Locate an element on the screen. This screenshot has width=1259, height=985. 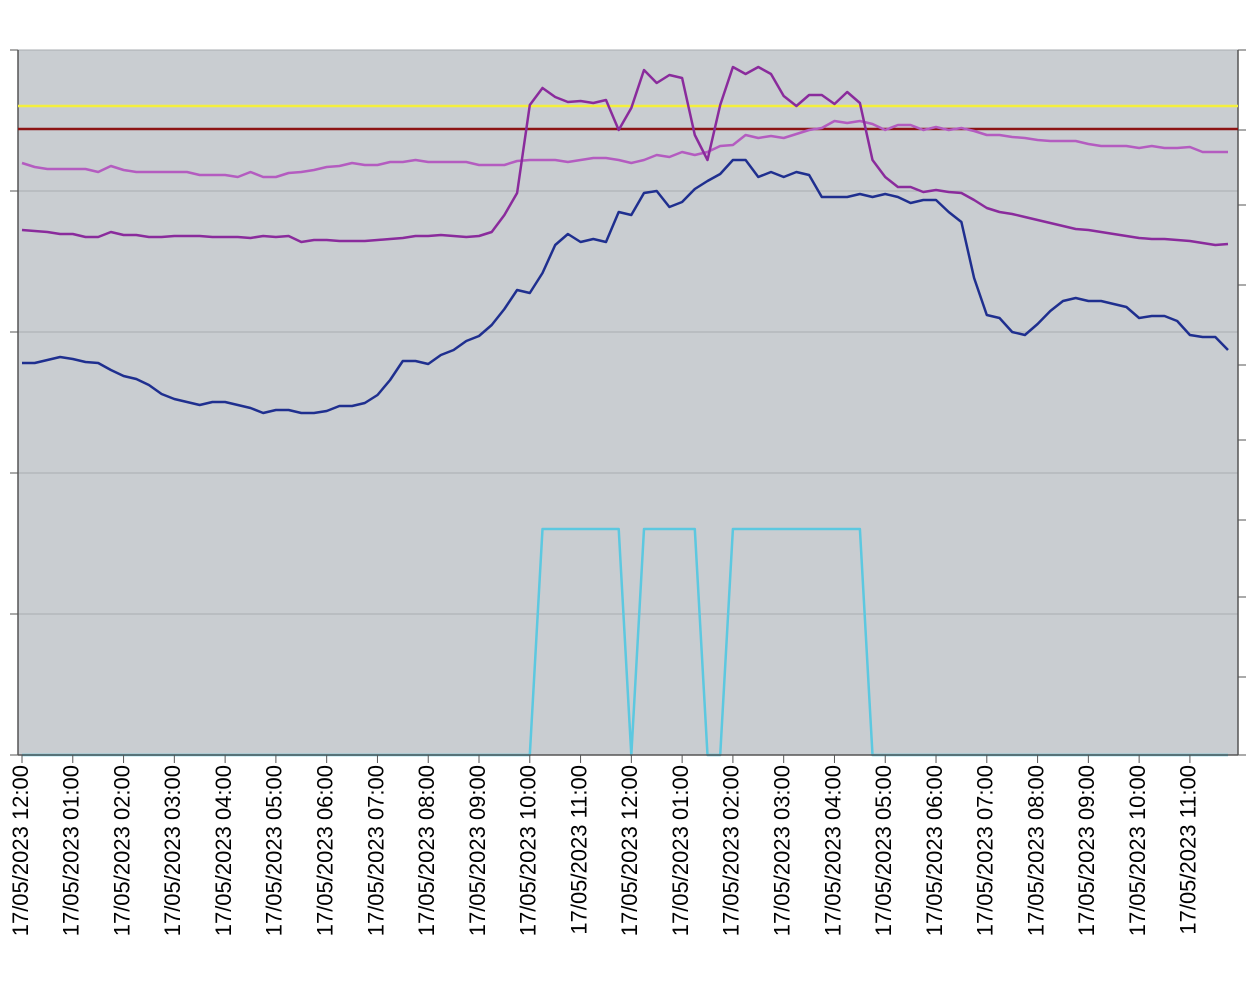
right-axis-ticks is located at coordinates (1242, 402).